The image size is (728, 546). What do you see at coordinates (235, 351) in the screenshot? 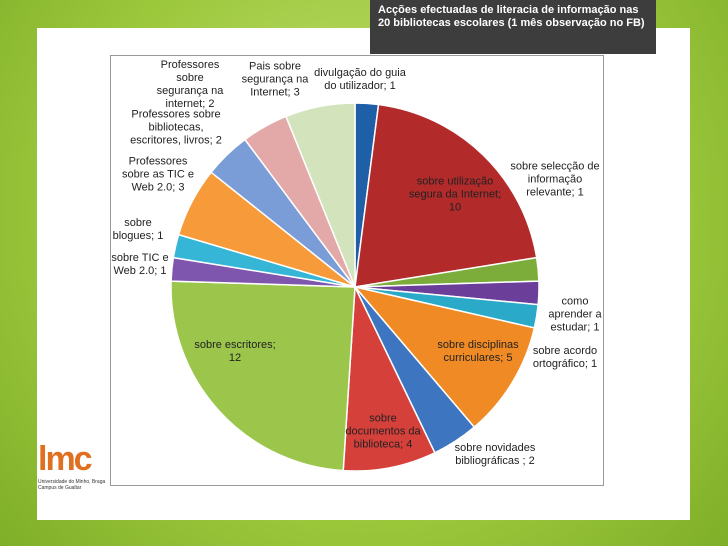
I see `data-label: sobre escritores; 12` at bounding box center [235, 351].